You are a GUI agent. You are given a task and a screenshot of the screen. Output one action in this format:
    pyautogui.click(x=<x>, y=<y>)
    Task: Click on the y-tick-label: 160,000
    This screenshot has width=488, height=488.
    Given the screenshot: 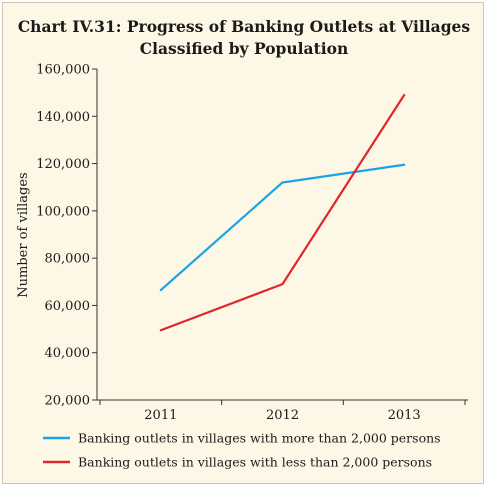 What is the action you would take?
    pyautogui.click(x=63, y=70)
    